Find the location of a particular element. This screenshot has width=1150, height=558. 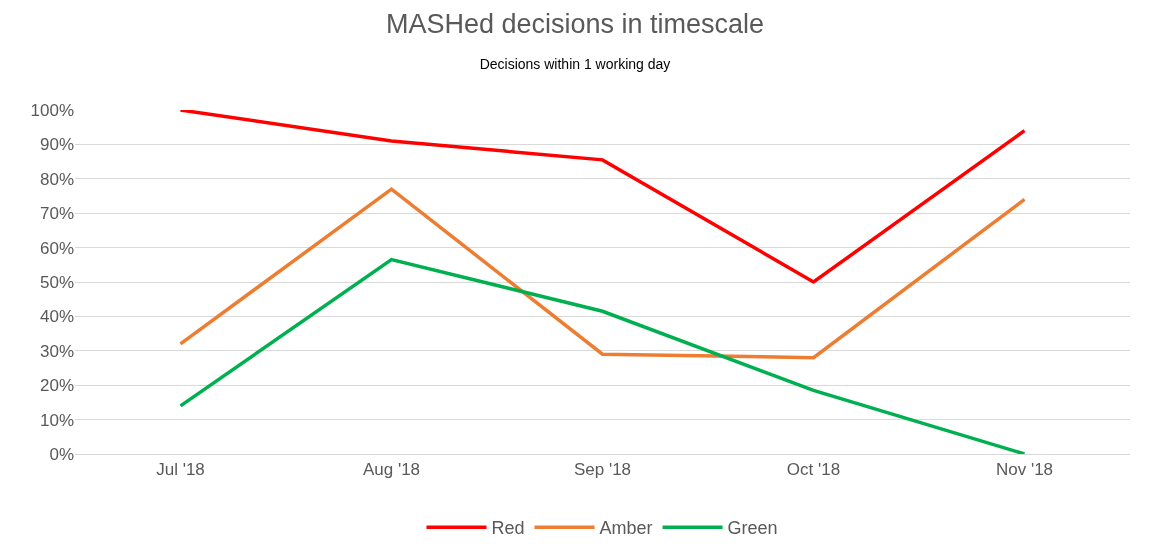

y-tick-label: 60% is located at coordinates (56, 248).